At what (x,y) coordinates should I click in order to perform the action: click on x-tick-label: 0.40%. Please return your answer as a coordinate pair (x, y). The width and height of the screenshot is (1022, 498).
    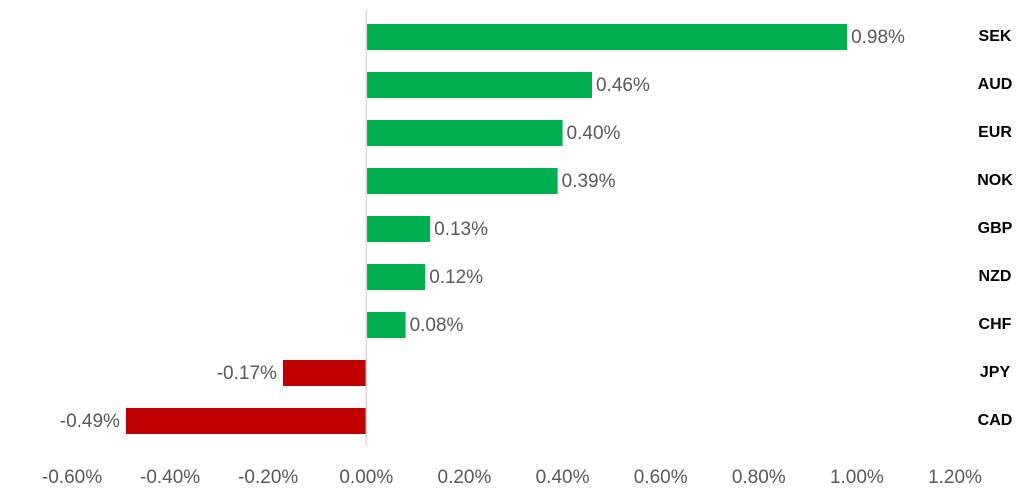
    Looking at the image, I should click on (563, 477).